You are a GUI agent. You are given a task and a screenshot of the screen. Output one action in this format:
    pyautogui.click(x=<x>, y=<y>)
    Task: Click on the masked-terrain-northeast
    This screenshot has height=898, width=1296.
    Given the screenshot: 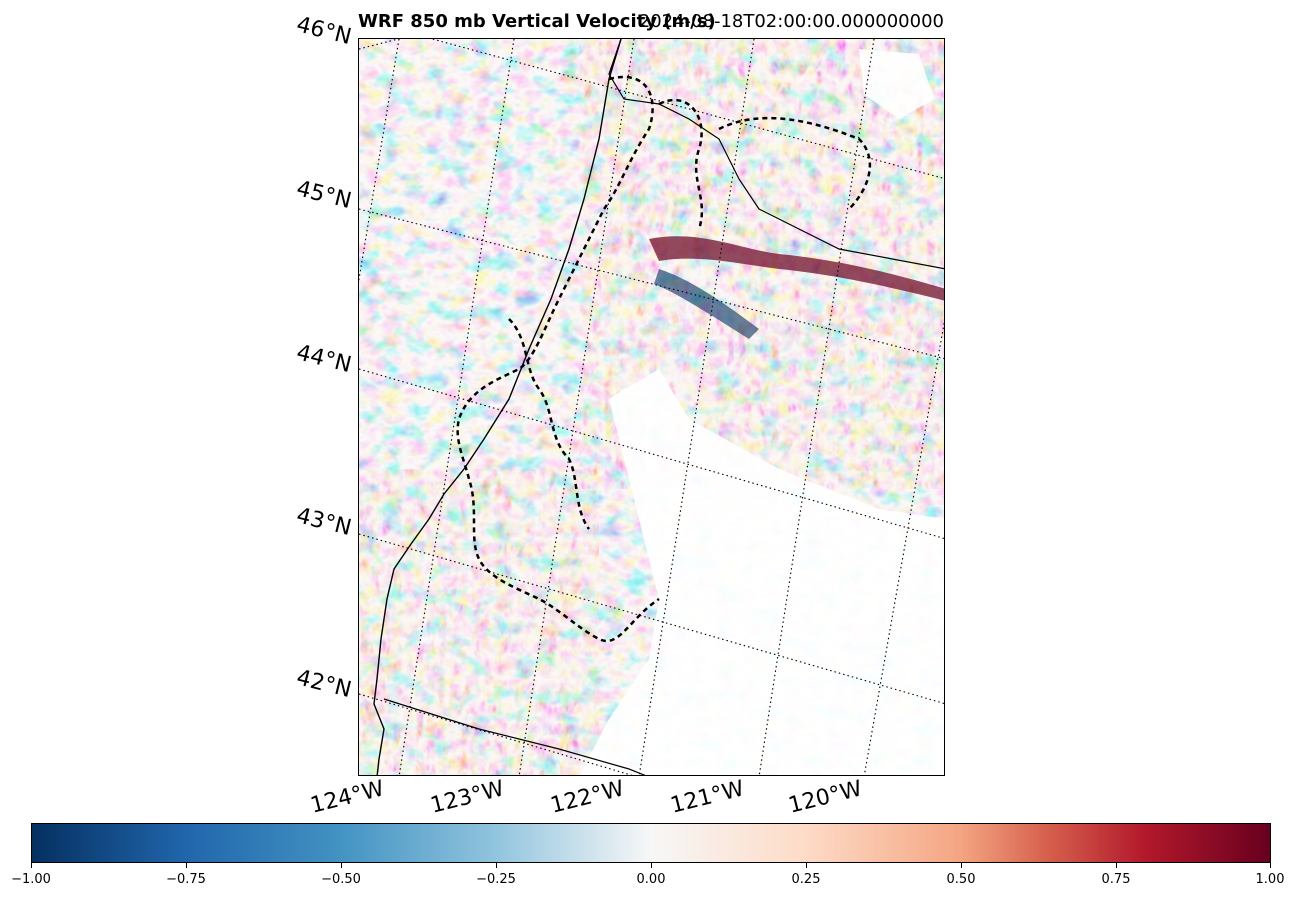 What is the action you would take?
    pyautogui.click(x=896, y=84)
    